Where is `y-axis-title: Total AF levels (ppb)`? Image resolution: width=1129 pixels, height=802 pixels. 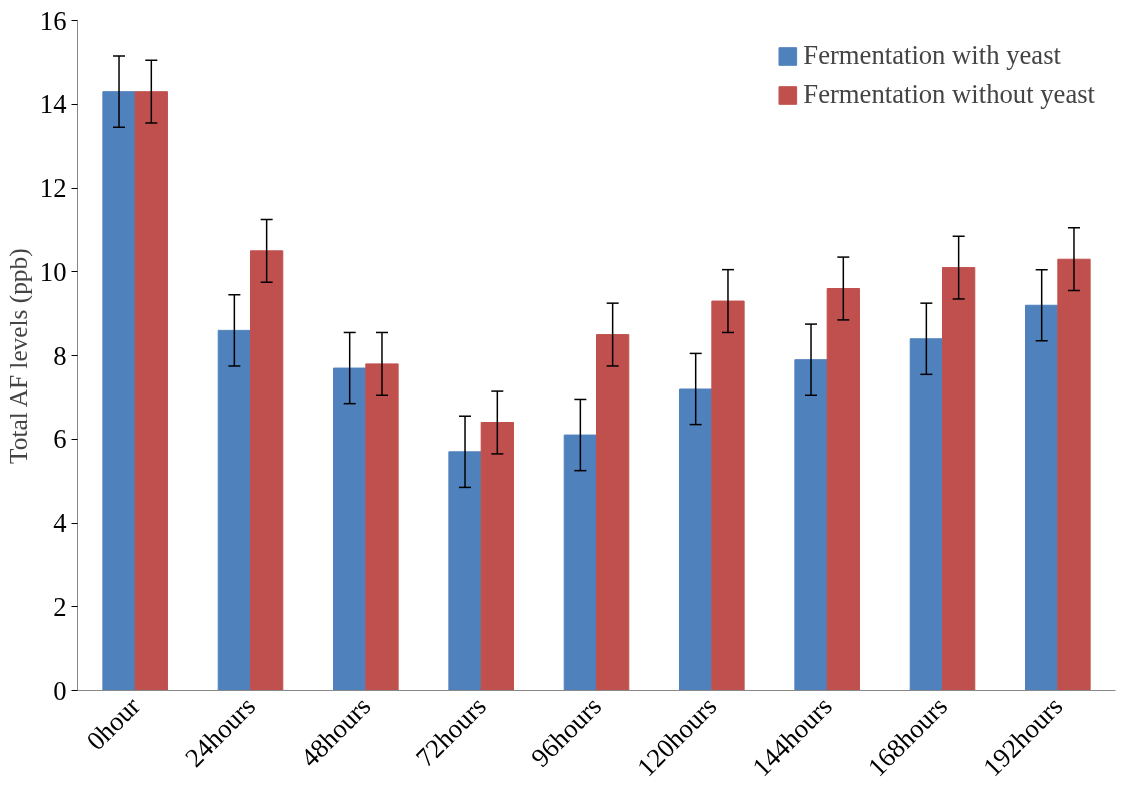 y-axis-title: Total AF levels (ppb) is located at coordinates (18, 356).